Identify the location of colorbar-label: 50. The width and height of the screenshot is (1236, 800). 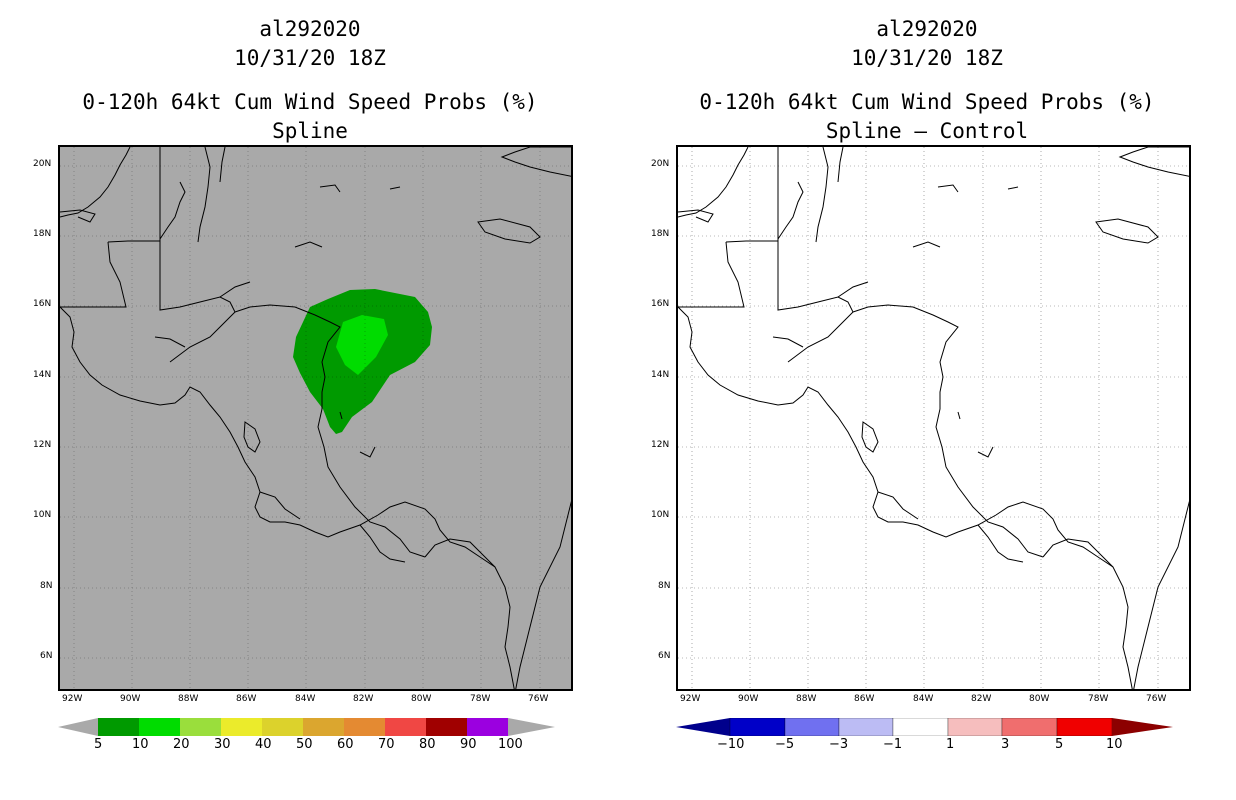
(304, 744).